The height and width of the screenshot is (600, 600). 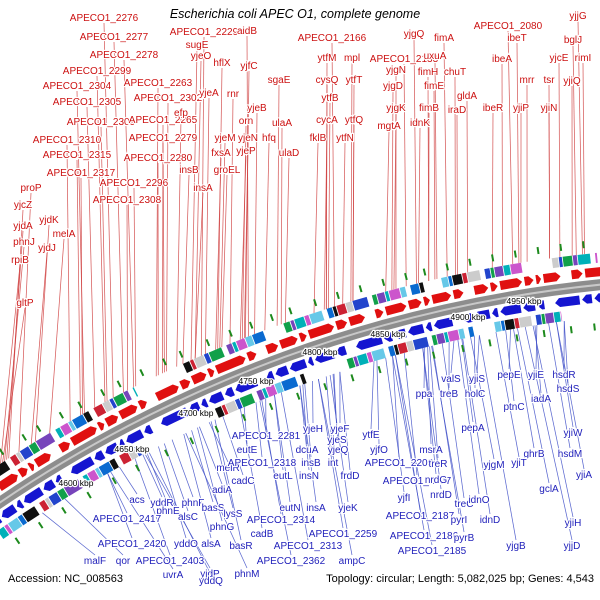 I want to click on gene-label-forward: ytfT, so click(x=354, y=80).